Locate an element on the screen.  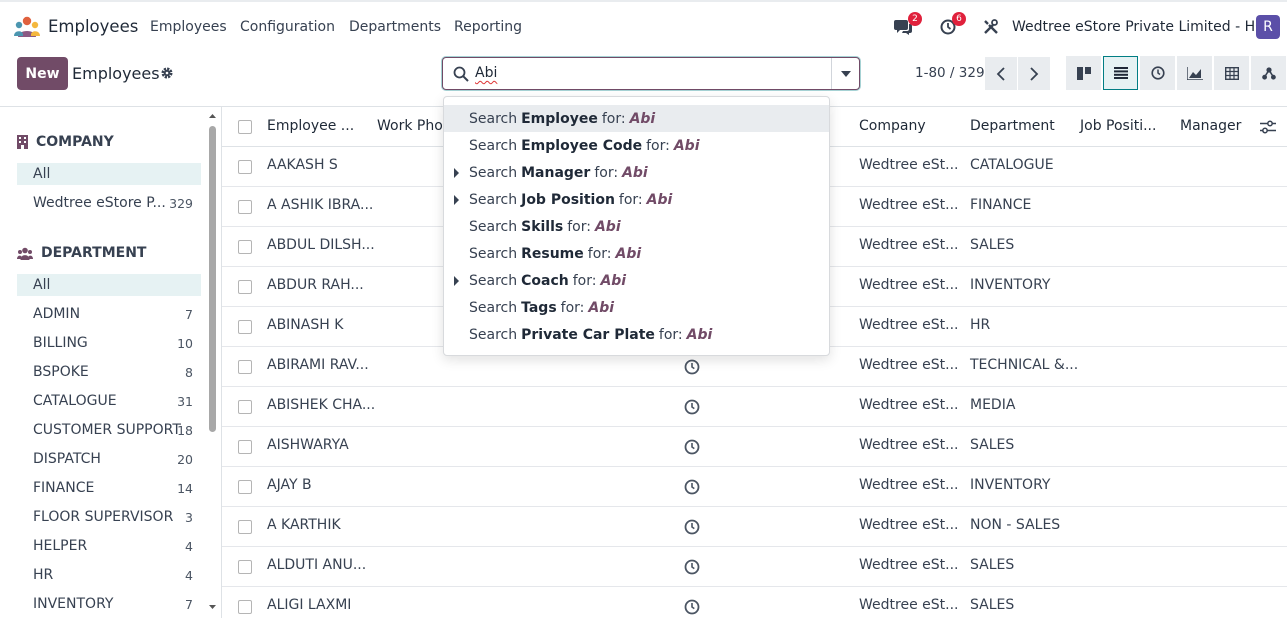
department-filter-count: 10 is located at coordinates (185, 343).